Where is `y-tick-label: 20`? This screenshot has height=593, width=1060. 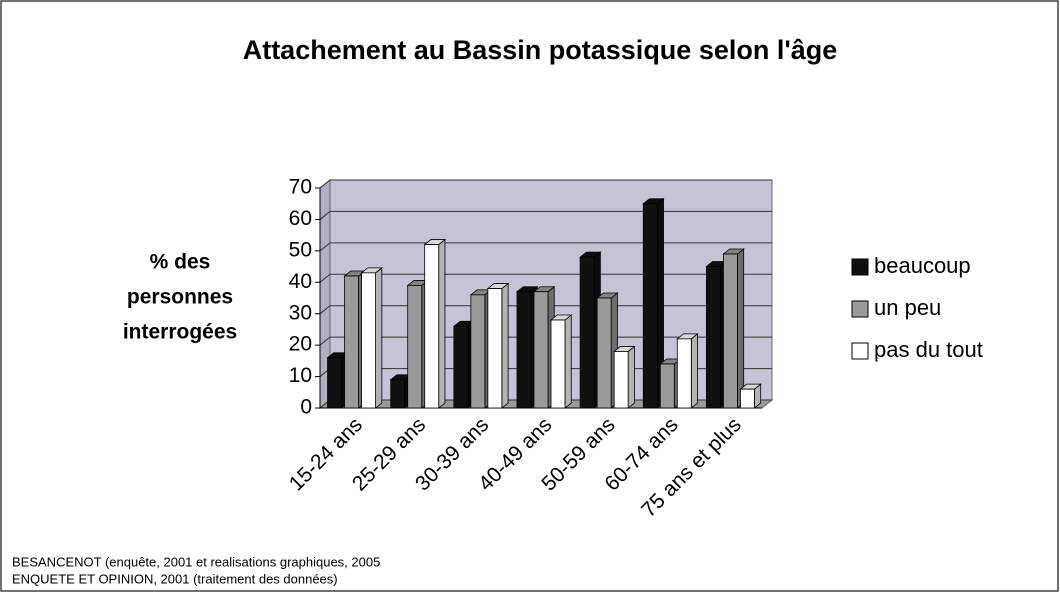
y-tick-label: 20 is located at coordinates (300, 344).